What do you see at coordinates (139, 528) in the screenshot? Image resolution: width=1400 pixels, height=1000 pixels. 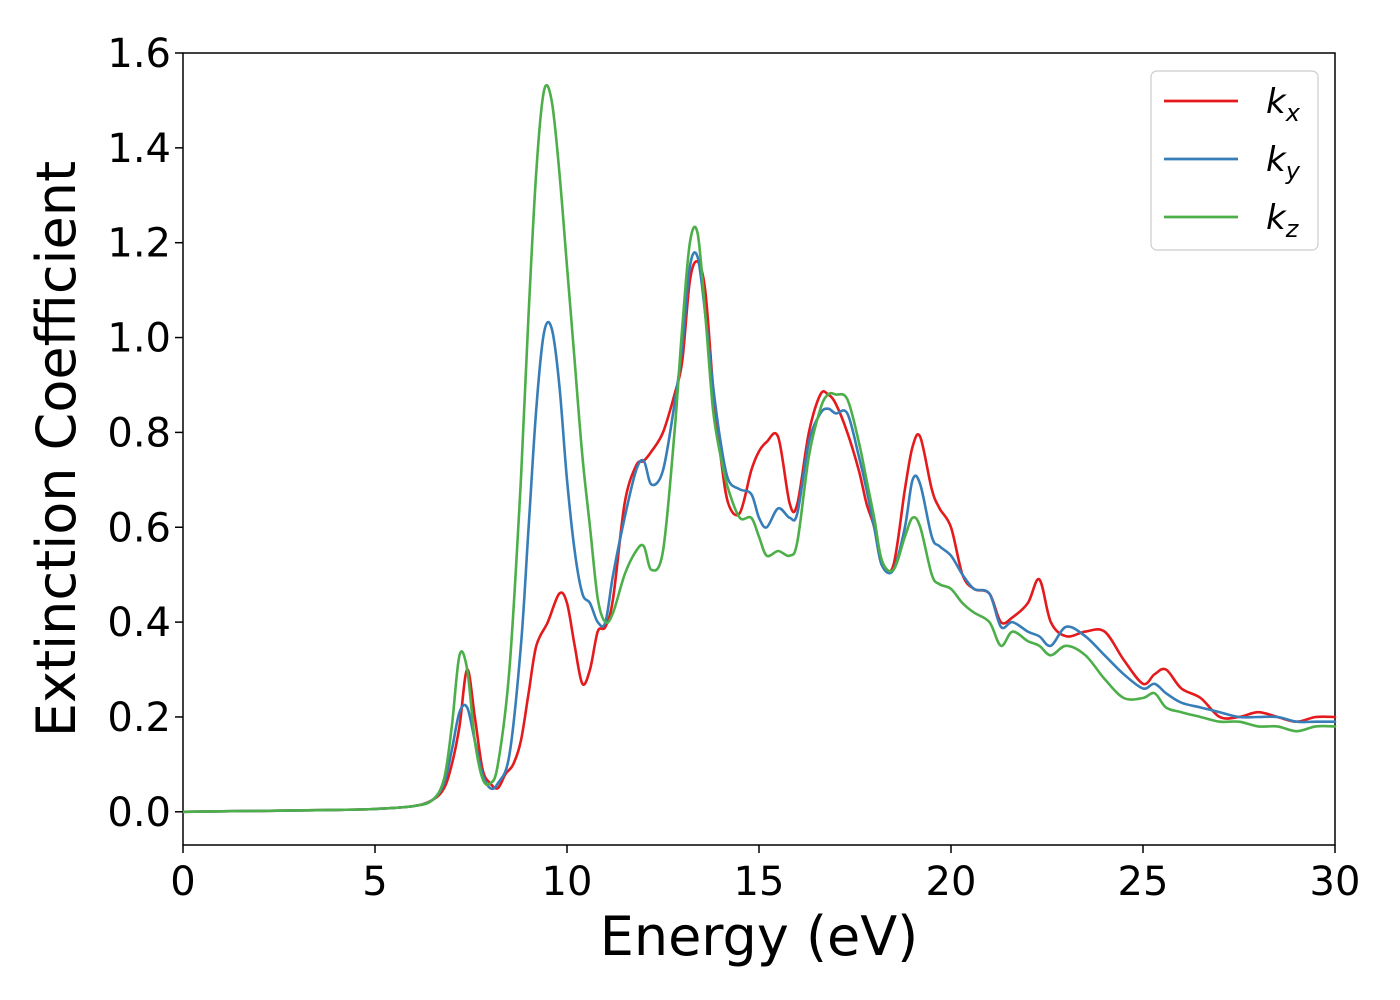 I see `y-tick-label: 0.6` at bounding box center [139, 528].